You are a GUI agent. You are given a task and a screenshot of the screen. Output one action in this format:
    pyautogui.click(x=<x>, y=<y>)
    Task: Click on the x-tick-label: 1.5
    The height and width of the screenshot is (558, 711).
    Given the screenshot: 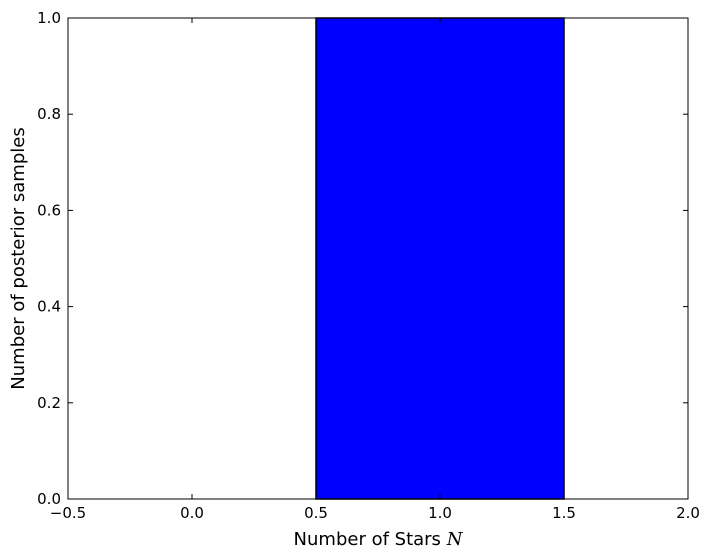 What is the action you would take?
    pyautogui.click(x=564, y=513)
    